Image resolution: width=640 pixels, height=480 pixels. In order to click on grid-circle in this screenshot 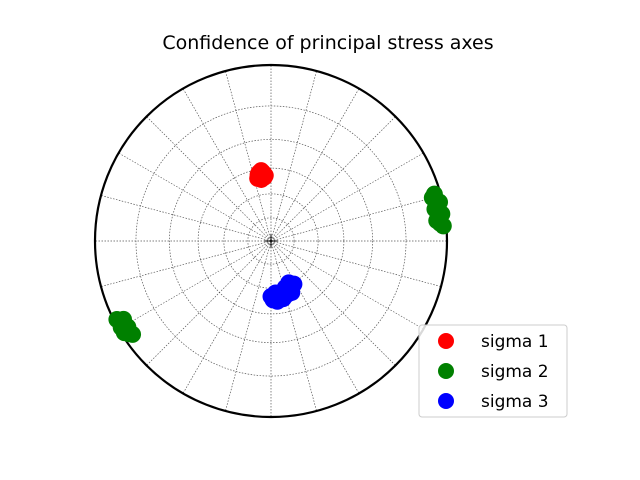, I will do `click(271, 241)`.